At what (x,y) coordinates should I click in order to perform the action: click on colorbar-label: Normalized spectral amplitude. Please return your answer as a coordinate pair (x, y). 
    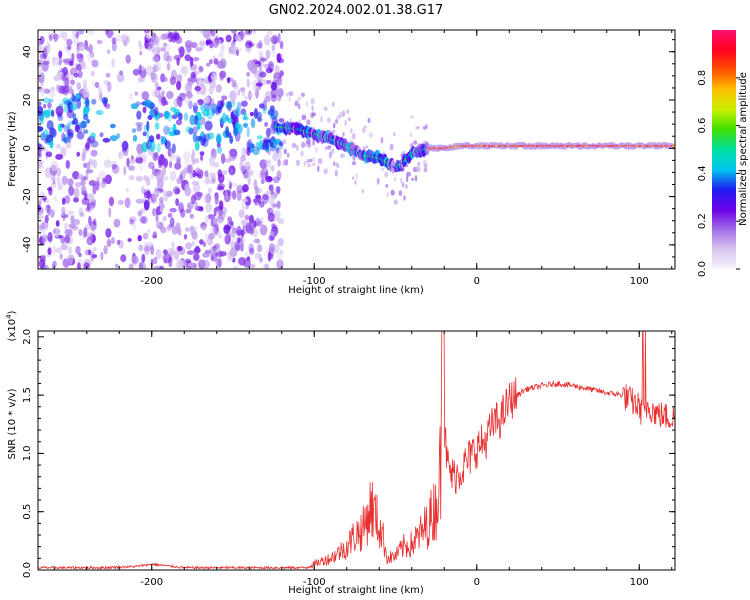
    Looking at the image, I should click on (743, 149).